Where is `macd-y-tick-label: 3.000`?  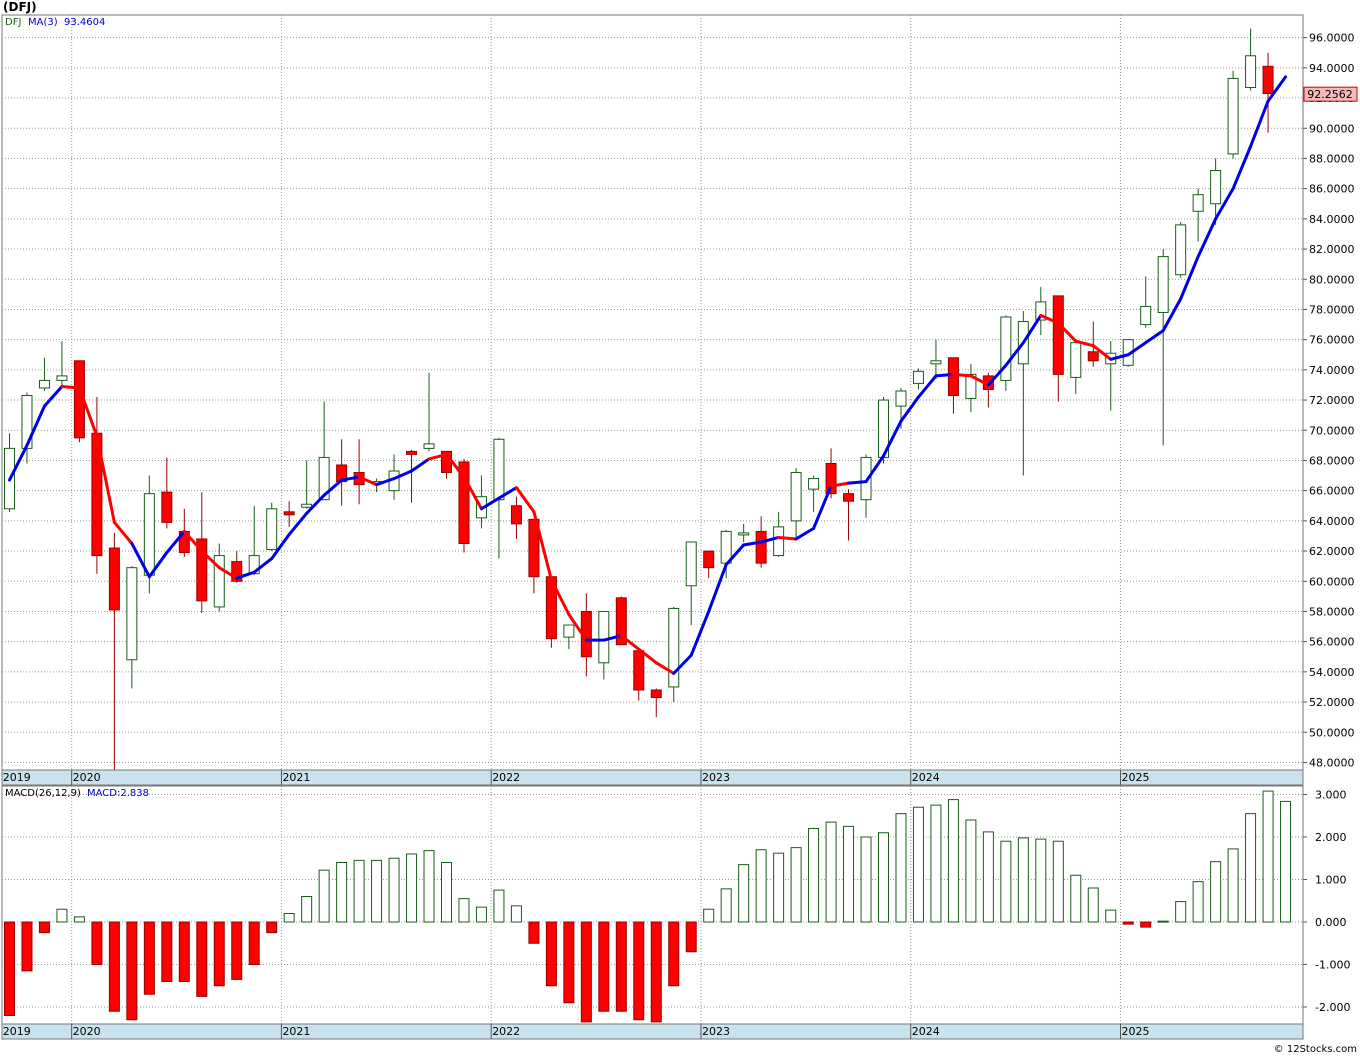
macd-y-tick-label: 3.000 is located at coordinates (1331, 795).